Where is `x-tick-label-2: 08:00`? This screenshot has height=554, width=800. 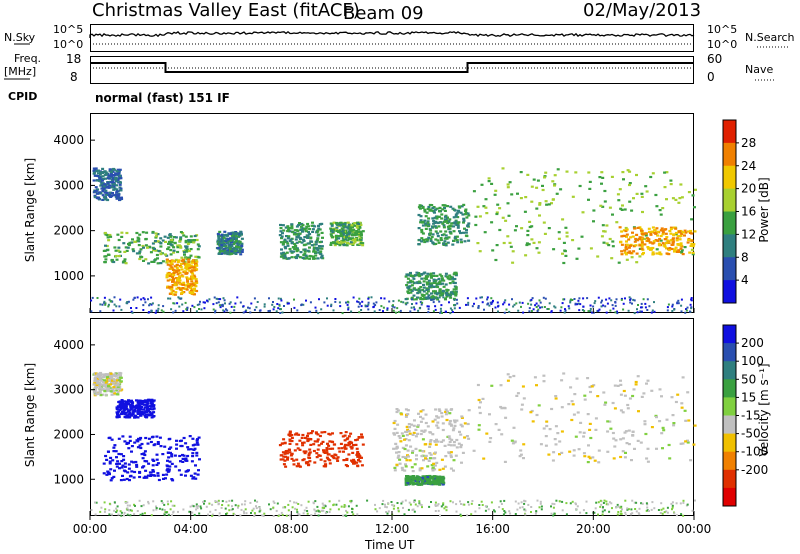
x-tick-label-2: 08:00 is located at coordinates (291, 529).